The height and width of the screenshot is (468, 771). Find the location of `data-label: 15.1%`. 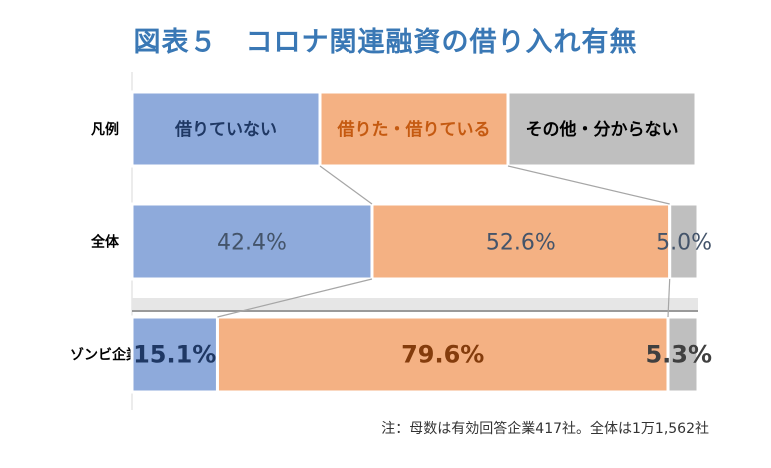

data-label: 15.1% is located at coordinates (174, 355).